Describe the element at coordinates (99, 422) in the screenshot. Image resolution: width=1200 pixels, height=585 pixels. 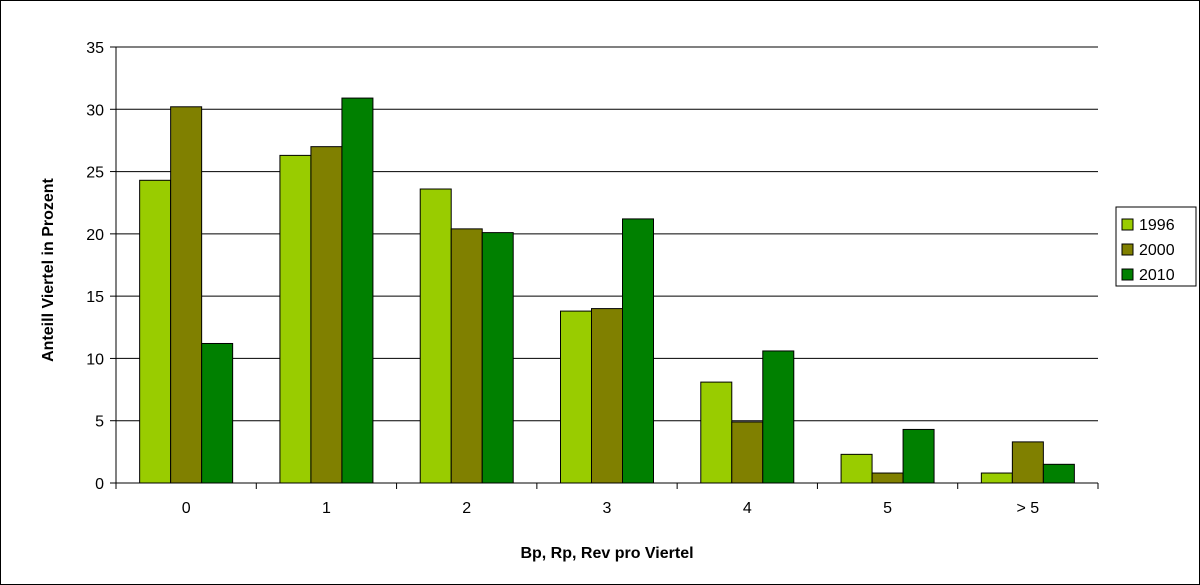
I see `y-tick-label: 5` at that location.